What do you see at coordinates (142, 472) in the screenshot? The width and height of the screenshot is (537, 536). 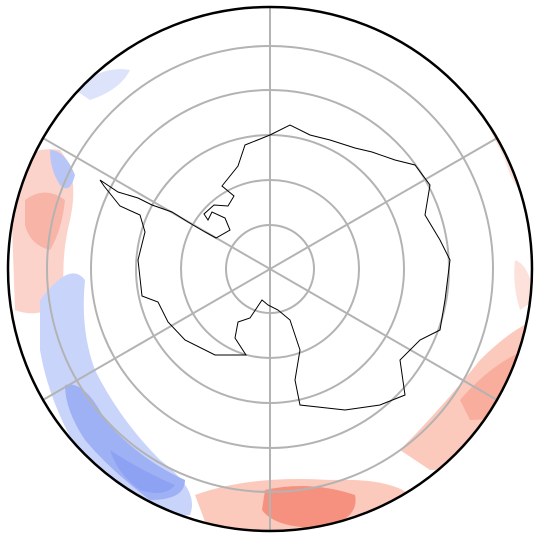 I see `anomaly-blue-strong` at bounding box center [142, 472].